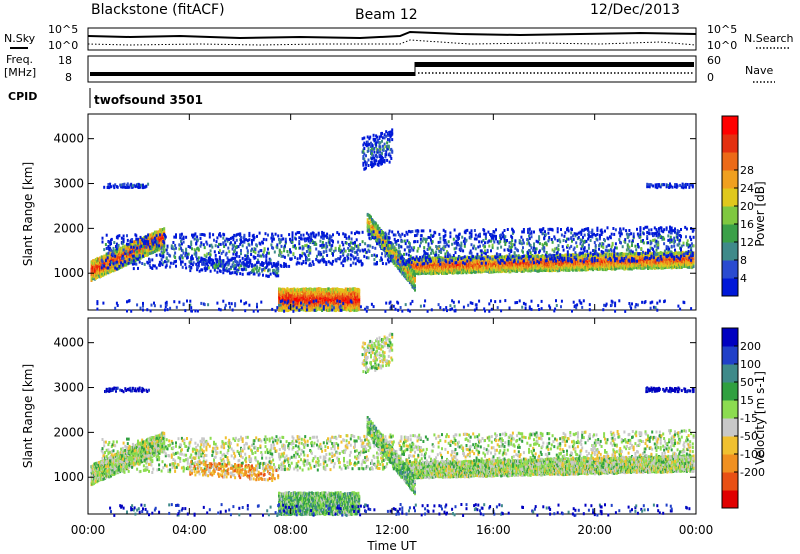 This screenshot has height=554, width=800. I want to click on noise-right-tick-bottom: 10^0, so click(722, 45).